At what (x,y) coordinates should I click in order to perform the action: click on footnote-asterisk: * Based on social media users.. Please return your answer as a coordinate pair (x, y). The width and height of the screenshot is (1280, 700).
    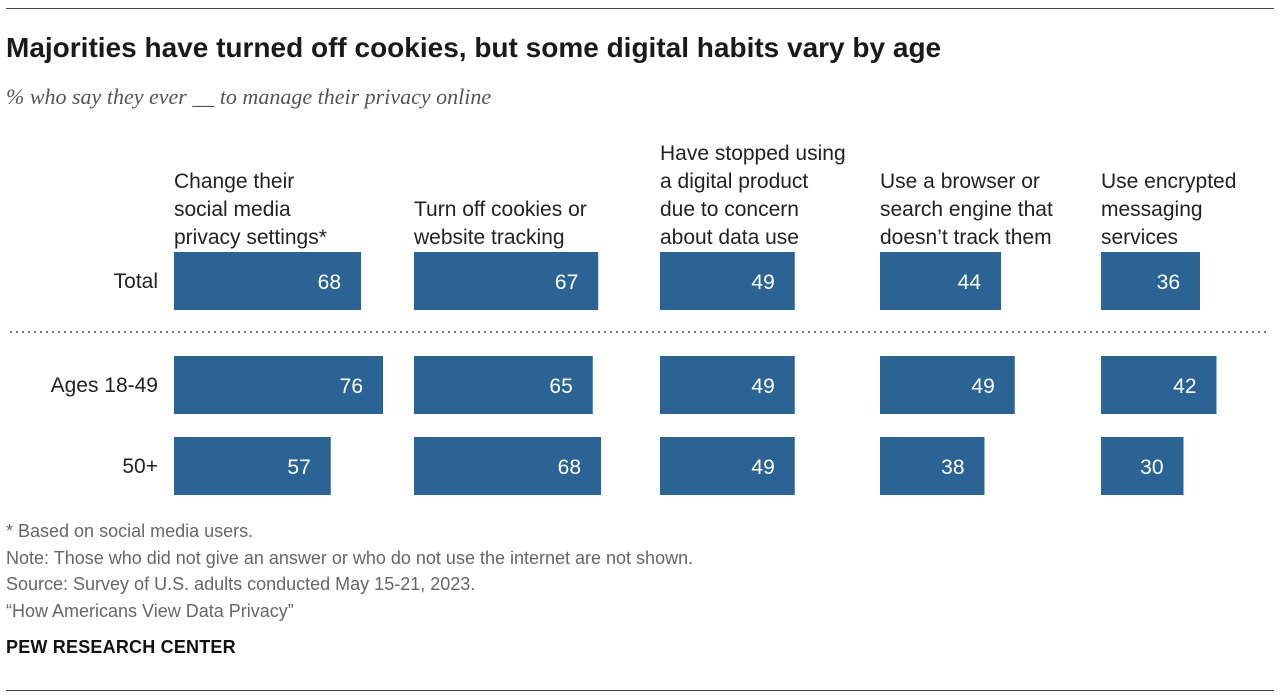
    Looking at the image, I should click on (130, 531).